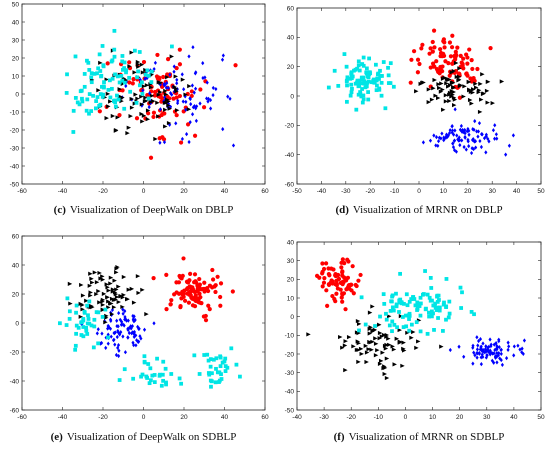  I want to click on y-tick-label: 0, so click(17, 323).